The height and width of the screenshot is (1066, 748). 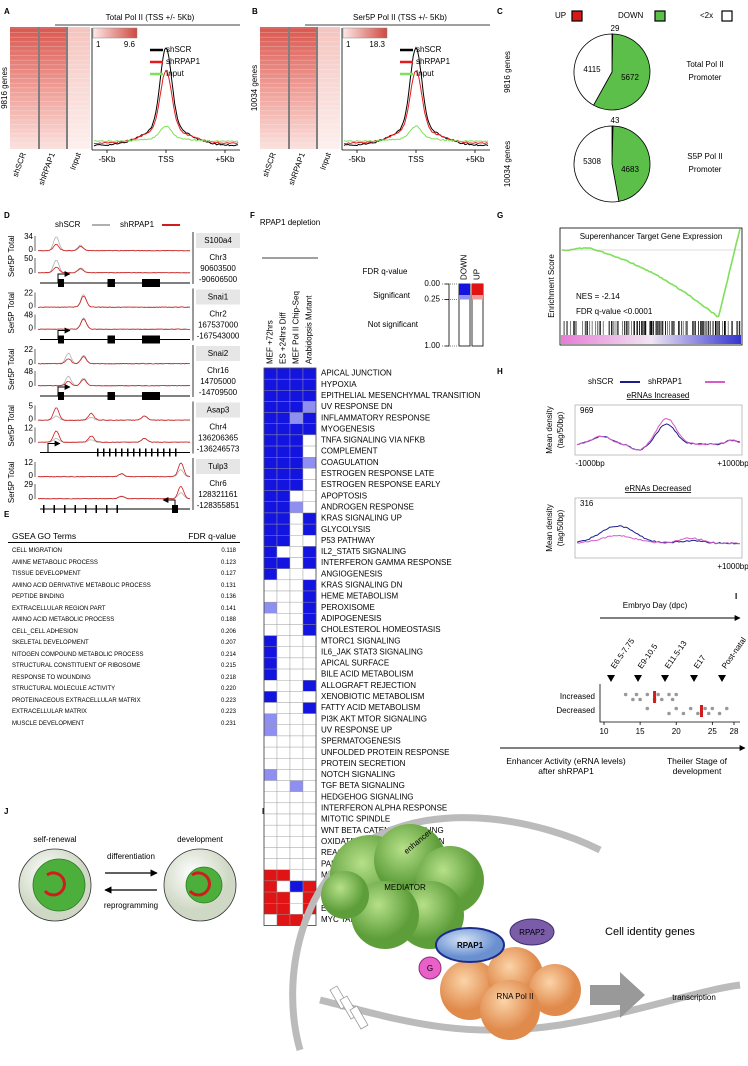 What do you see at coordinates (381, 484) in the screenshot?
I see `hallmark-label: ESTROGEN RESPONSE EARLY` at bounding box center [381, 484].